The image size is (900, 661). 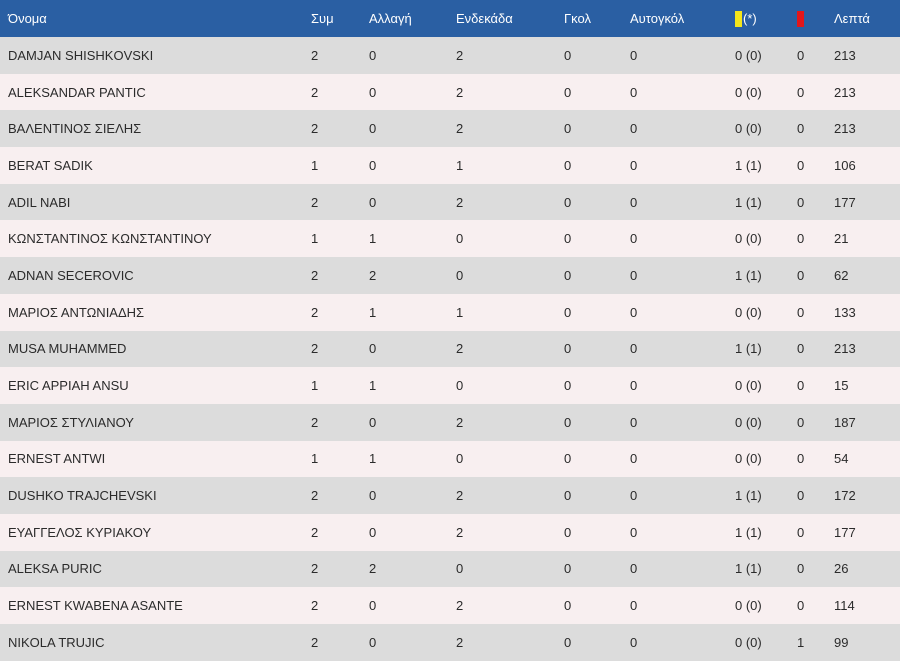 I want to click on yellow-card-icon, so click(x=738, y=18).